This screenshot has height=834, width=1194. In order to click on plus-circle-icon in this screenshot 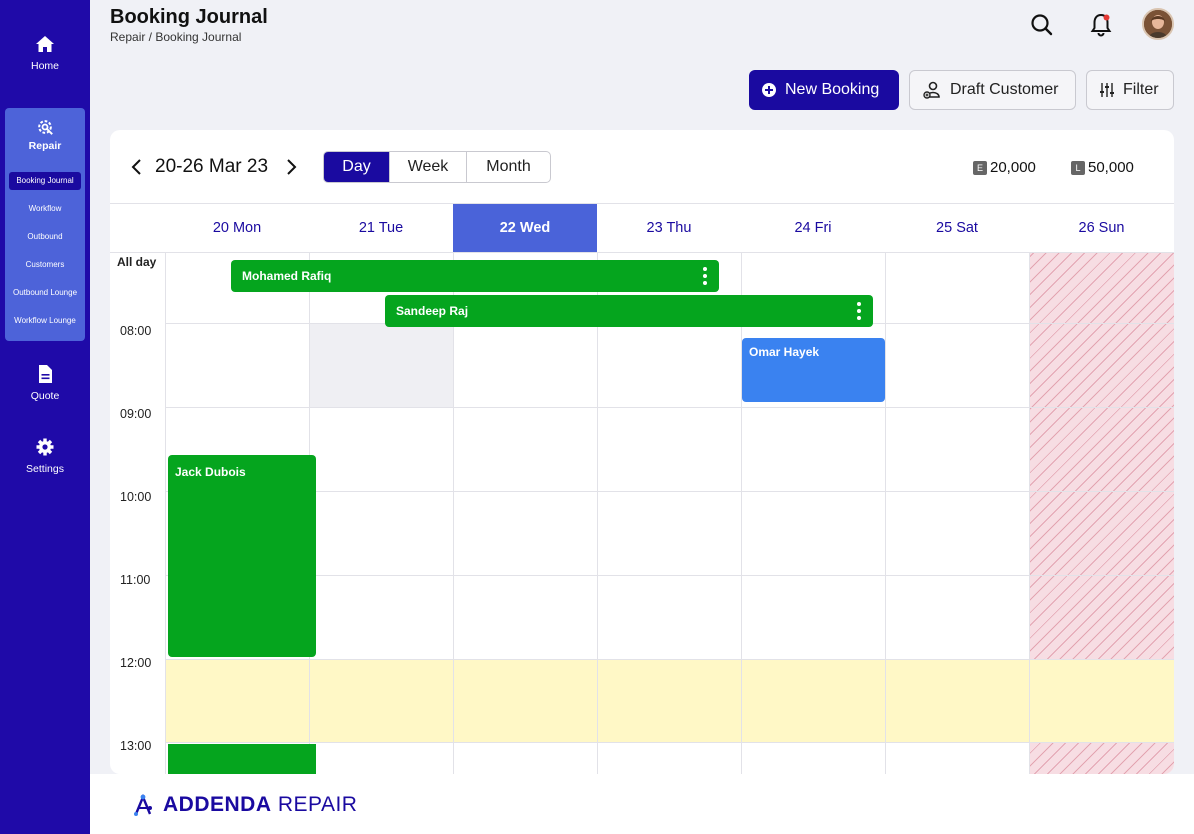, I will do `click(769, 90)`.